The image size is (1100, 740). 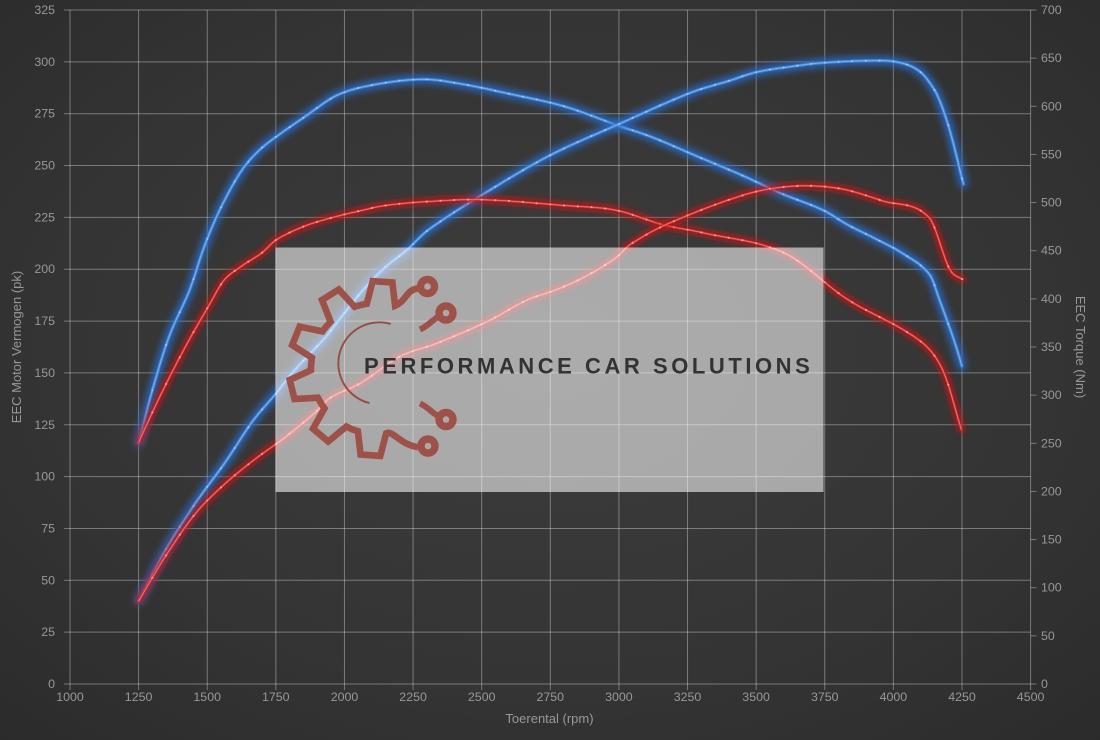 I want to click on svg-text: 450, so click(x=1051, y=251).